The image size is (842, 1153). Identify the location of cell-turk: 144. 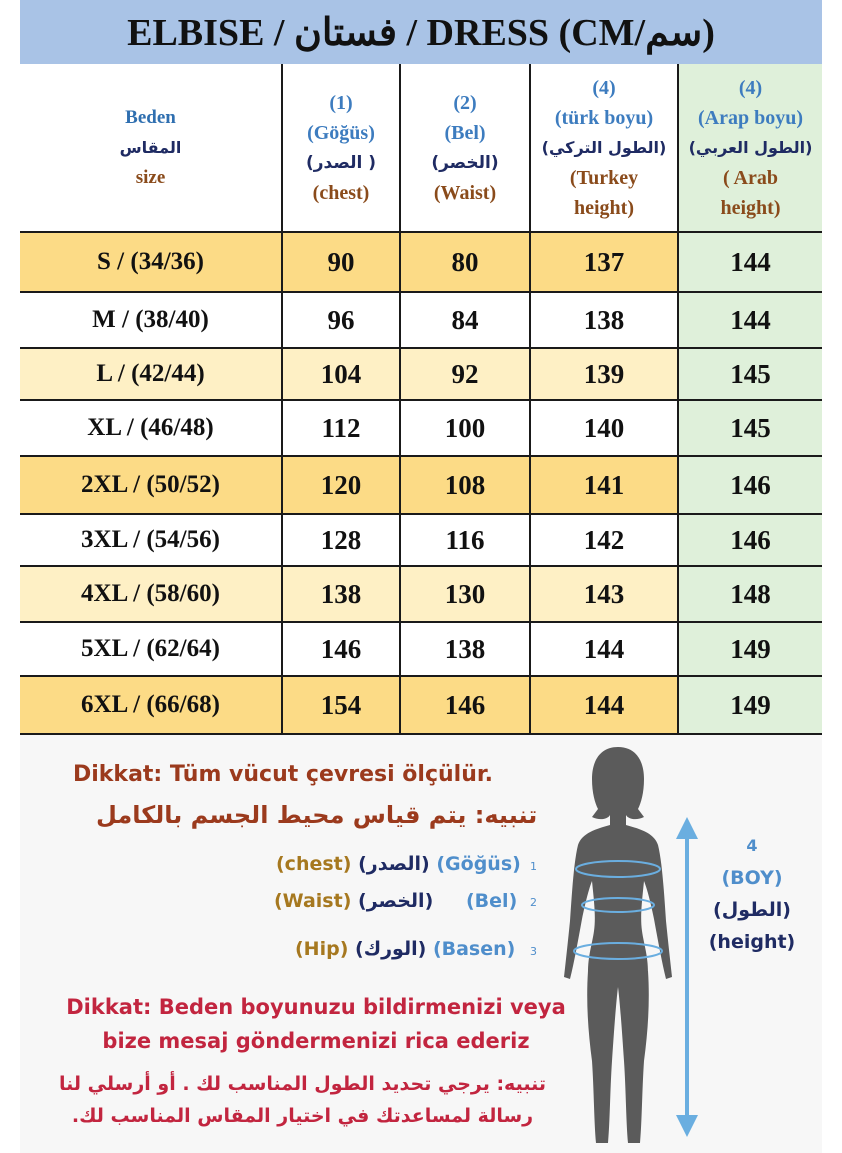
(604, 649).